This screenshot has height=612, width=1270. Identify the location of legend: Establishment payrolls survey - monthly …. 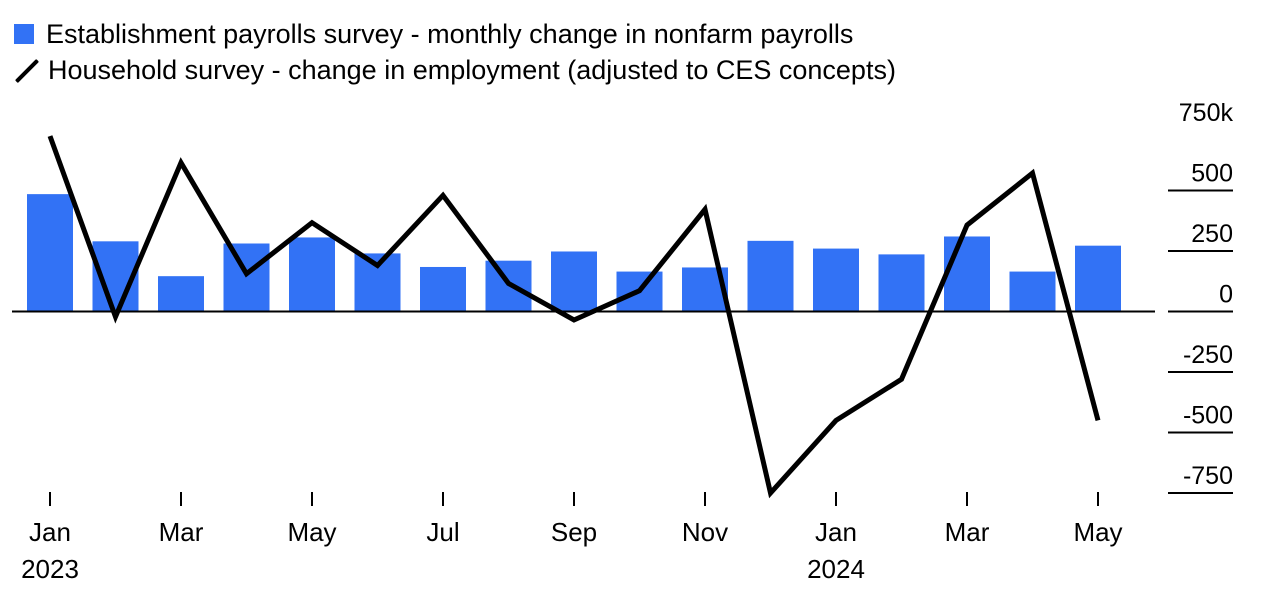
(455, 52).